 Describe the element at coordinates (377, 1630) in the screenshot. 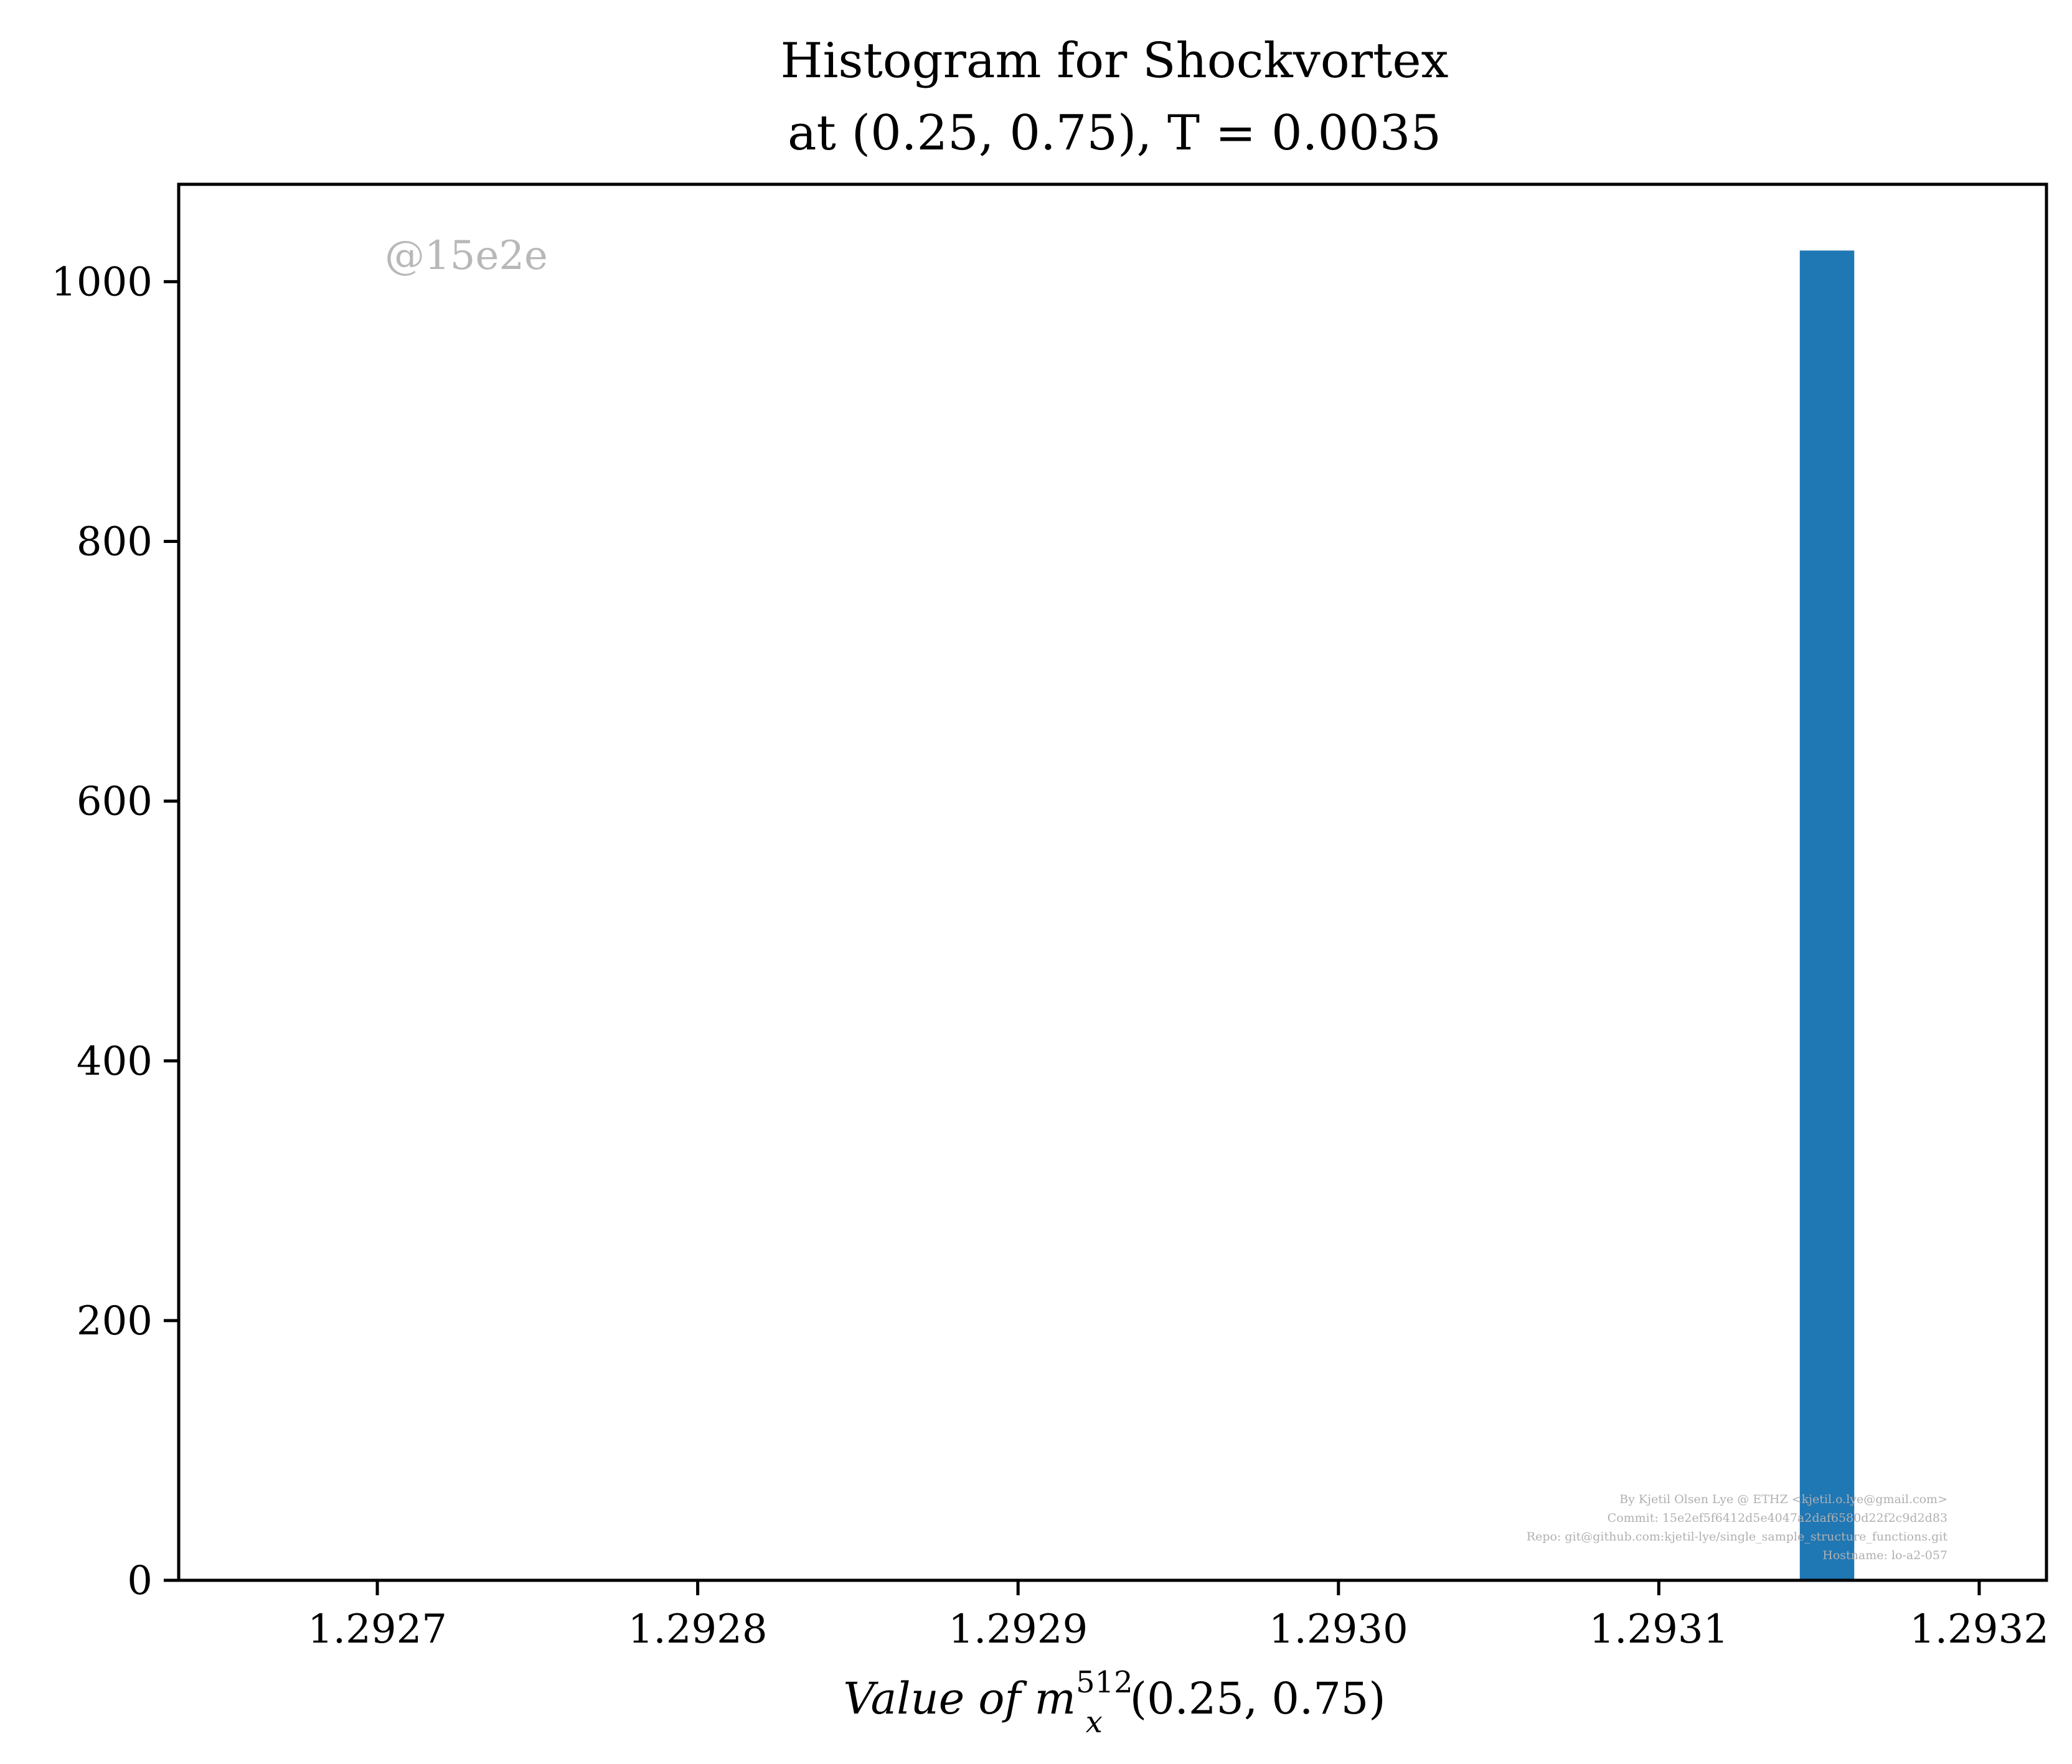

I see `x-tick-label: 1.2927` at that location.